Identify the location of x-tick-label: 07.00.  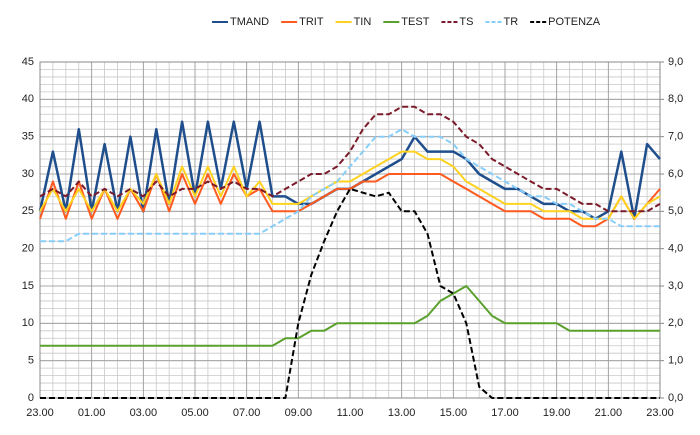
(247, 413).